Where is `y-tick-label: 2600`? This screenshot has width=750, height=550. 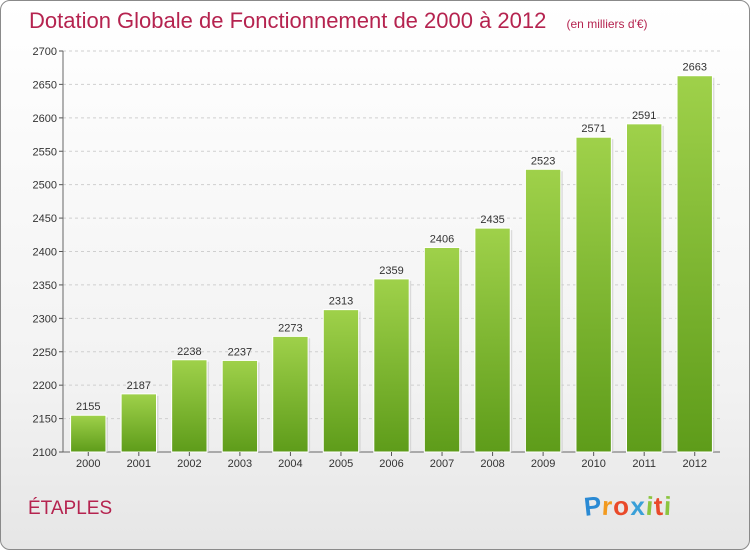
y-tick-label: 2600 is located at coordinates (45, 119).